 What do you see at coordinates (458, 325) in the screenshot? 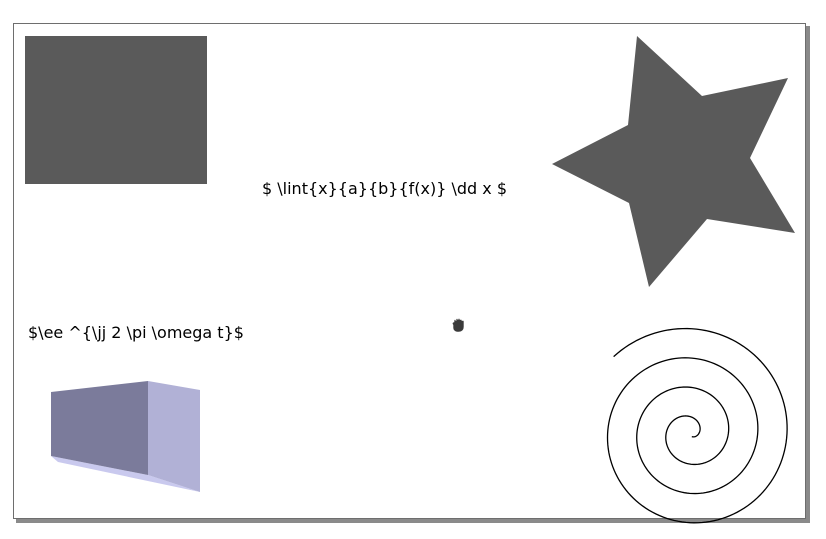
I see `hand-grab-icon` at bounding box center [458, 325].